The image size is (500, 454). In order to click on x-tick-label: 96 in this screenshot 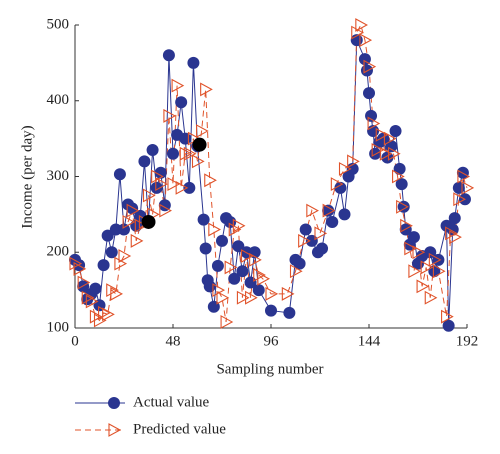, I will do `click(272, 341)`.